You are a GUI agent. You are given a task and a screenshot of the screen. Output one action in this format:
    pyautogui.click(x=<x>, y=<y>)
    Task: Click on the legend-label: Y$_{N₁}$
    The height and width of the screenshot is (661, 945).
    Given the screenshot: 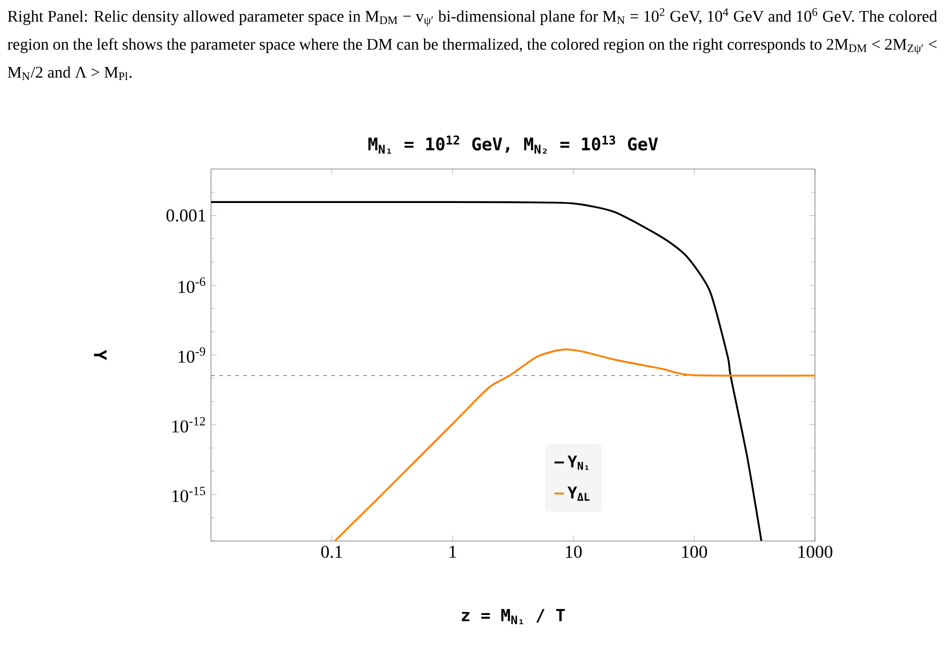 What is the action you would take?
    pyautogui.click(x=578, y=463)
    